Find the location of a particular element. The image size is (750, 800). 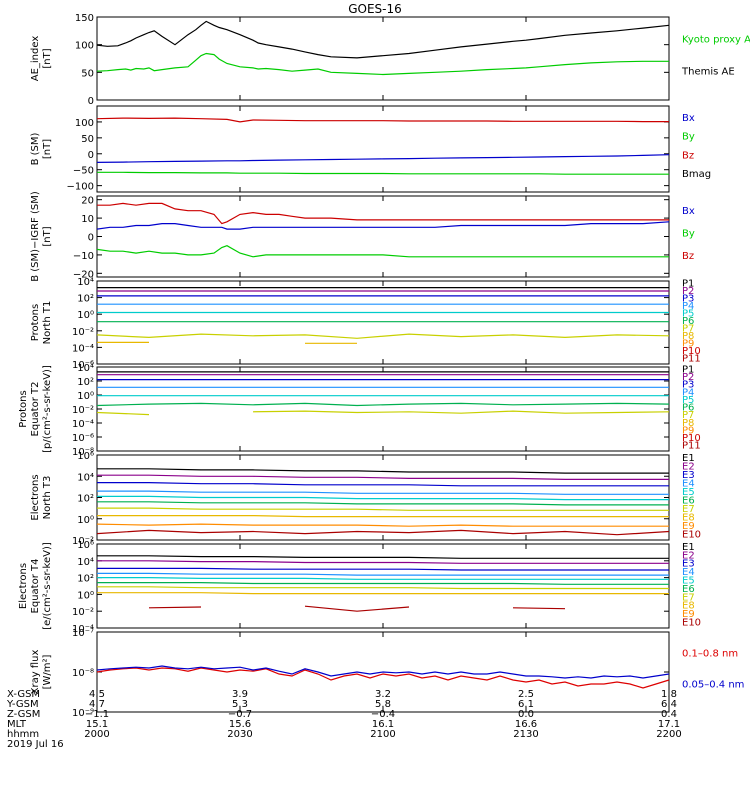

footer-date-label: 2019 Jul 16 is located at coordinates (35, 744).